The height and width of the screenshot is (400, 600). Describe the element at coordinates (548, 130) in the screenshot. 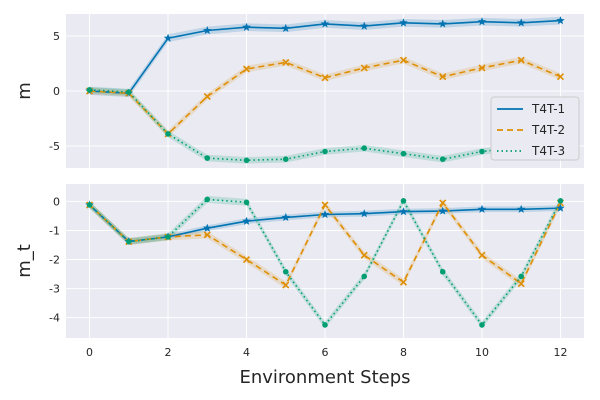

I see `legend-label: T4T-2` at that location.